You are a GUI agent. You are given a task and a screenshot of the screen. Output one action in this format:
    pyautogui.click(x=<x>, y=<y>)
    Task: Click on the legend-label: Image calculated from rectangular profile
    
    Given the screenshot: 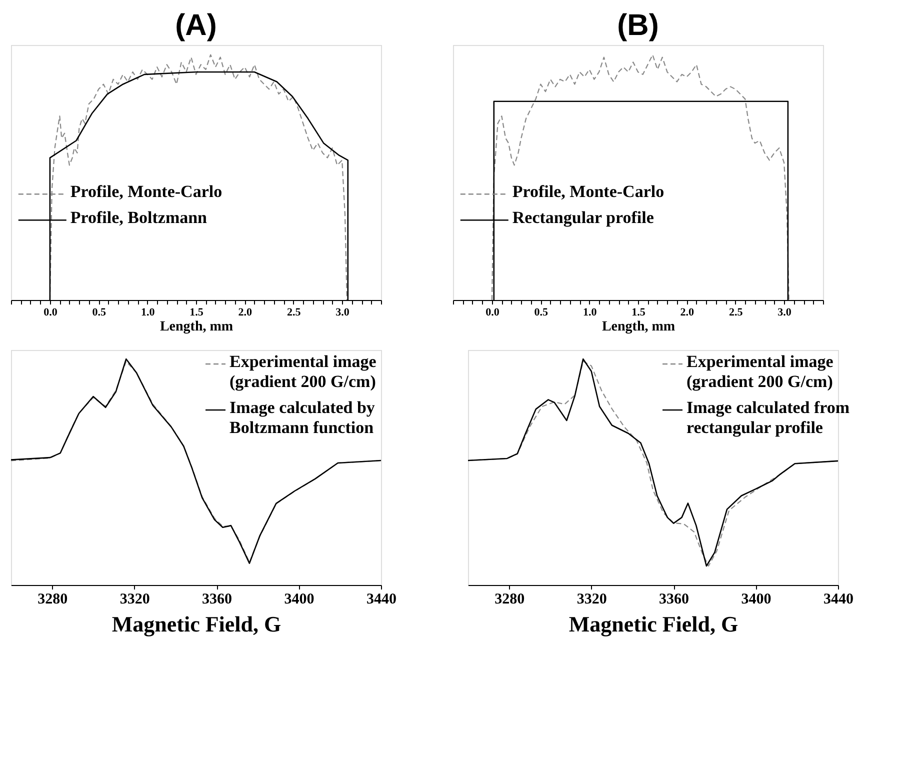 What is the action you would take?
    pyautogui.click(x=768, y=417)
    